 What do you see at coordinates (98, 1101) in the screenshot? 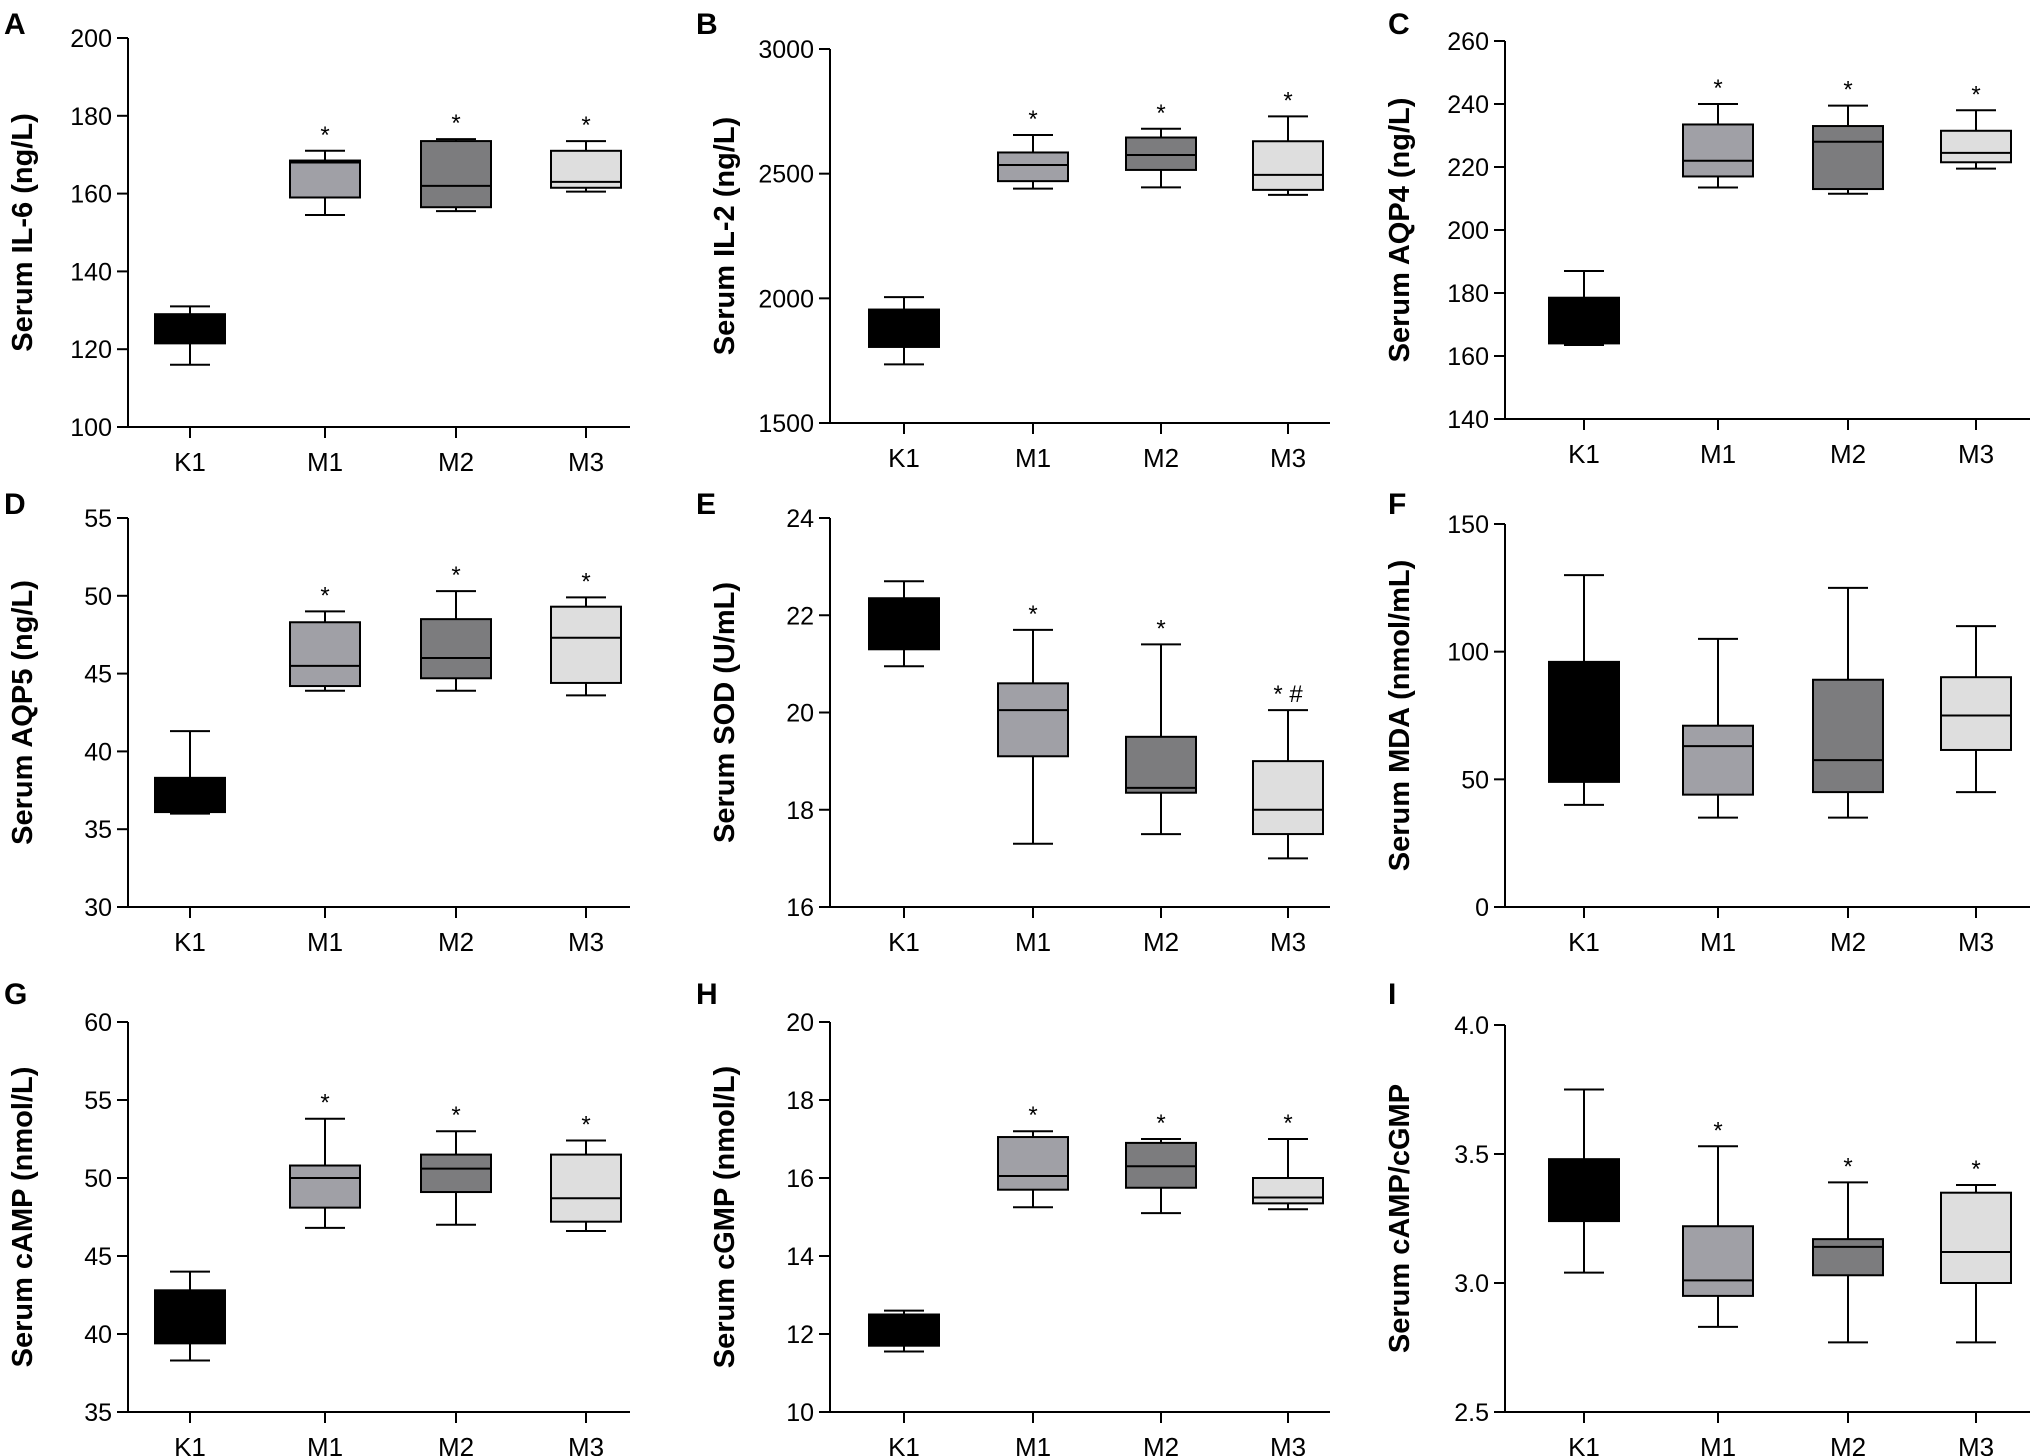
I see `y-tick-label: 55` at bounding box center [98, 1101].